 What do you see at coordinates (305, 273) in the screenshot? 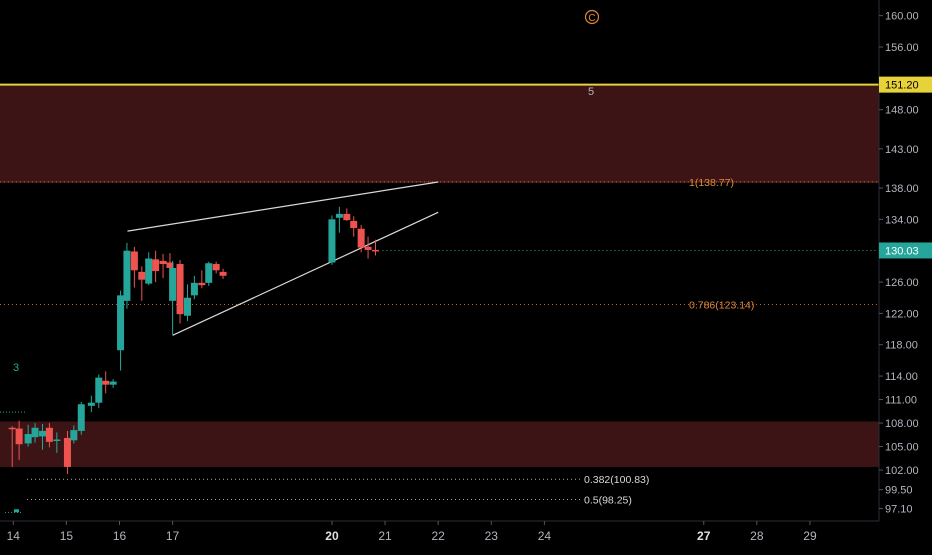
I see `wedge-lower-line` at bounding box center [305, 273].